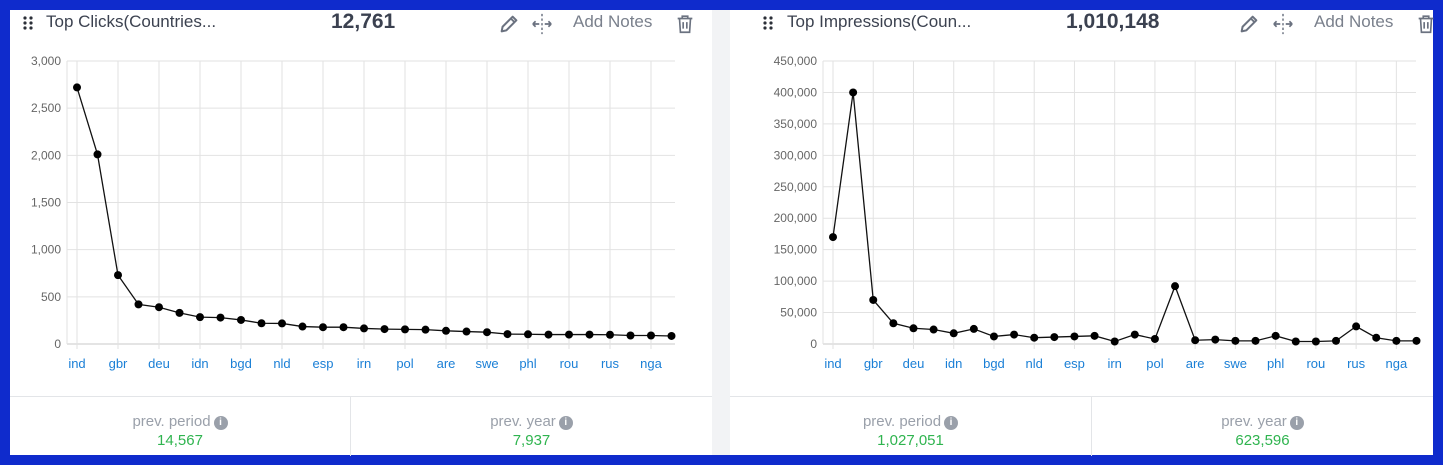 This screenshot has width=1443, height=465. What do you see at coordinates (813, 344) in the screenshot?
I see `y-tick-label: 0` at bounding box center [813, 344].